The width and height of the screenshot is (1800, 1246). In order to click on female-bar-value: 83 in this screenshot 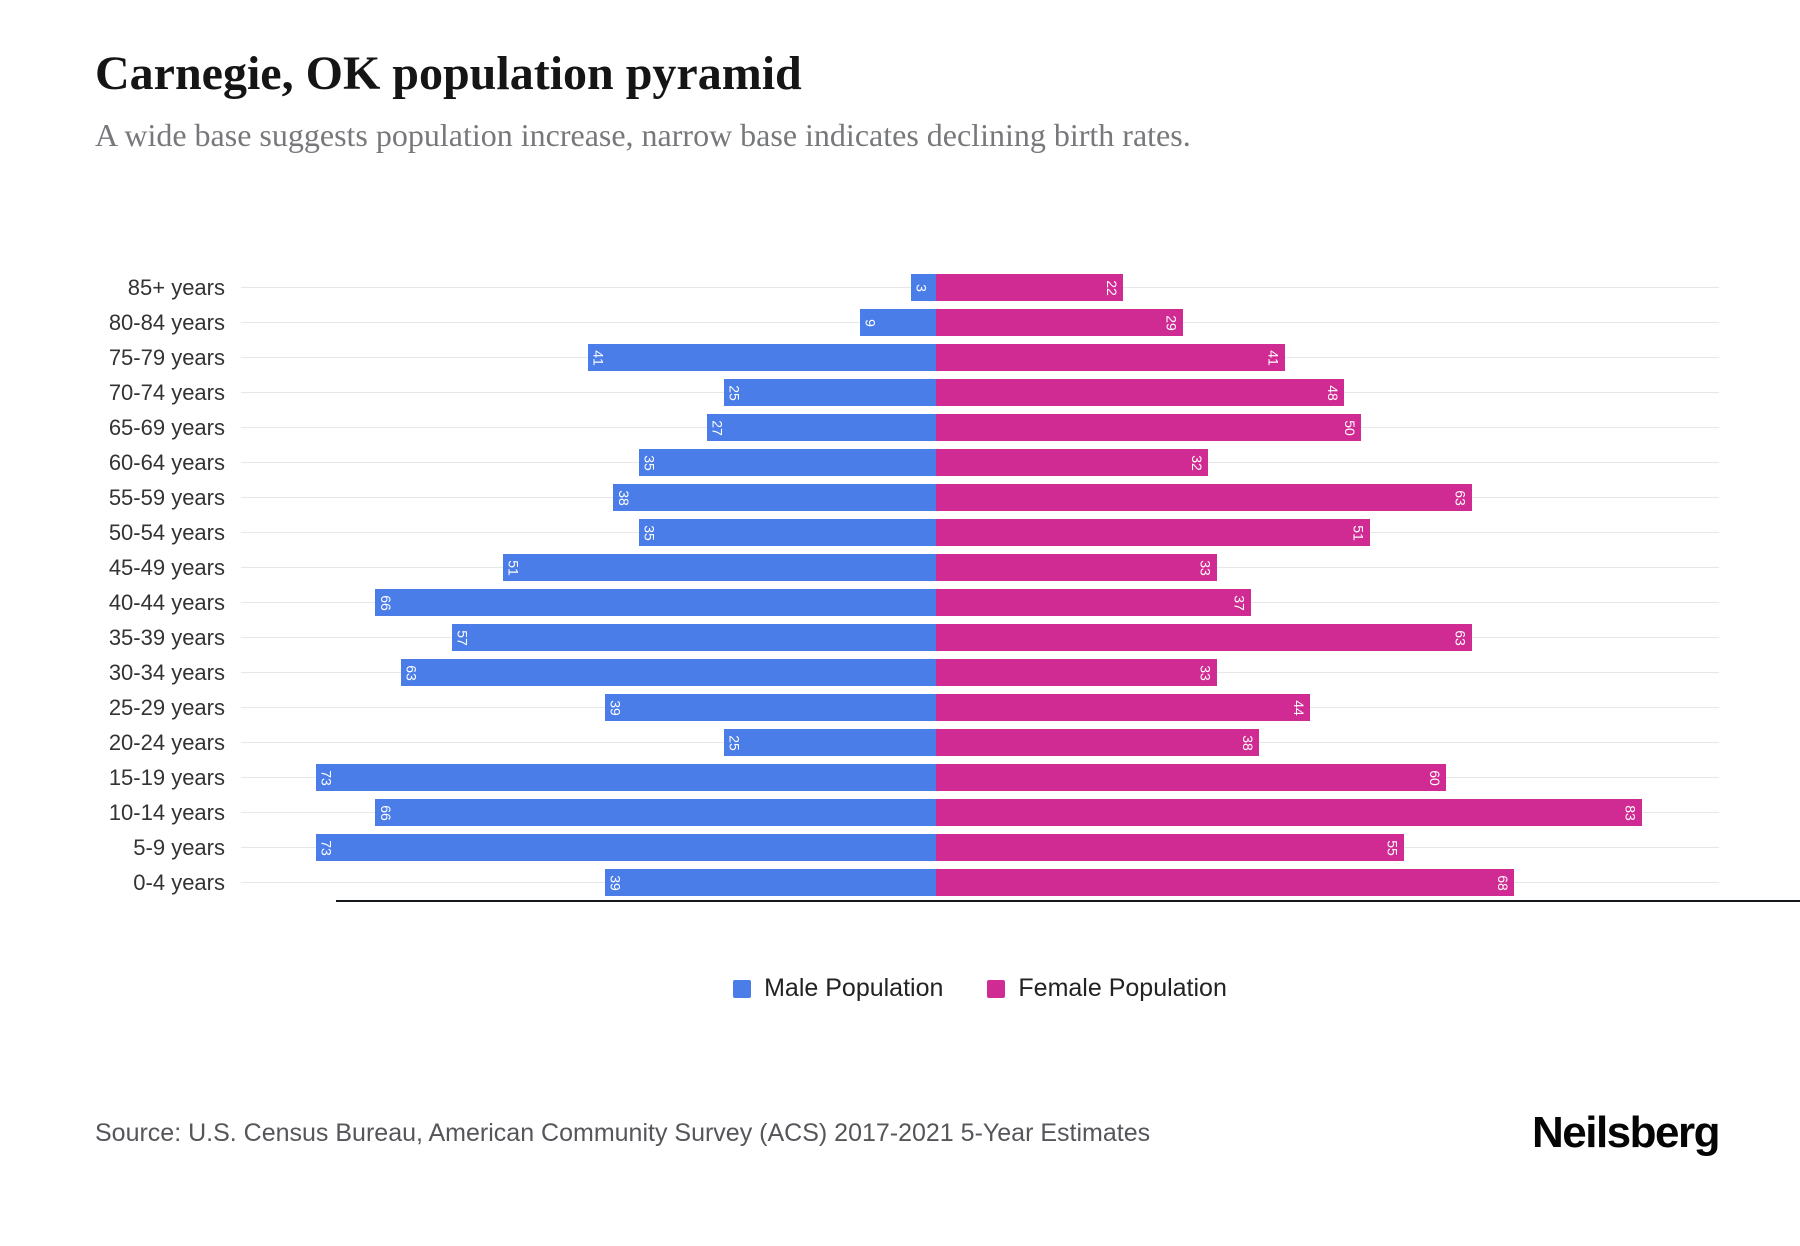, I will do `click(1630, 812)`.